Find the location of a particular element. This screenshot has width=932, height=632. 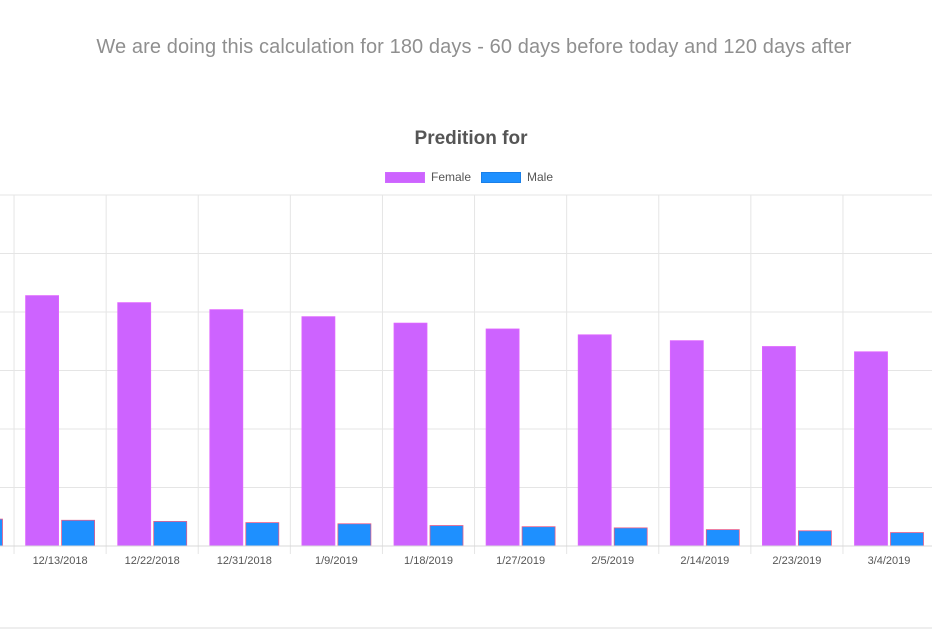

x-tick-label: 2/5/2019 is located at coordinates (612, 561).